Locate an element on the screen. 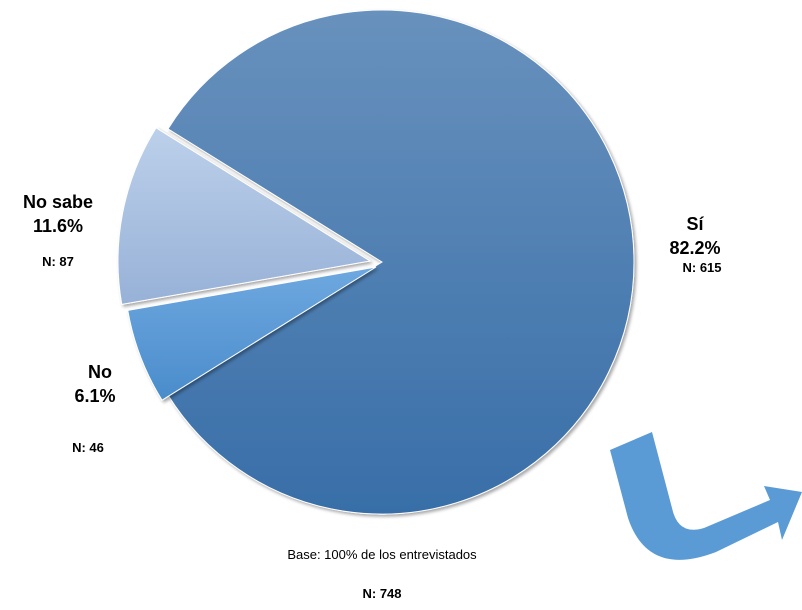  label-no-sabe: No sabe 11.6% N: 87 is located at coordinates (58, 230).